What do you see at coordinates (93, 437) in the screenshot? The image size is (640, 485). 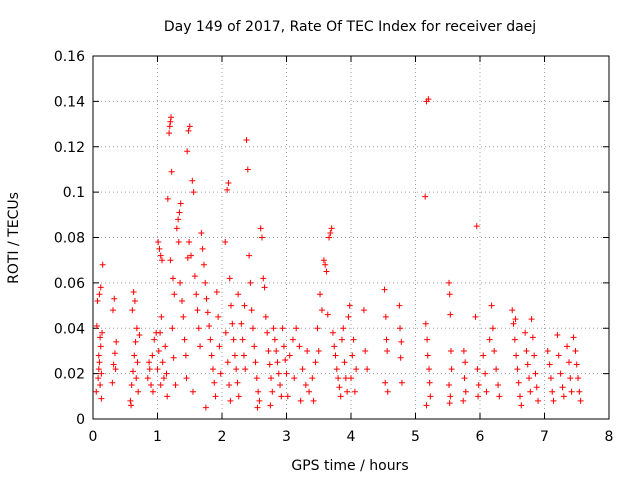 I see `x-tick-label: 0` at bounding box center [93, 437].